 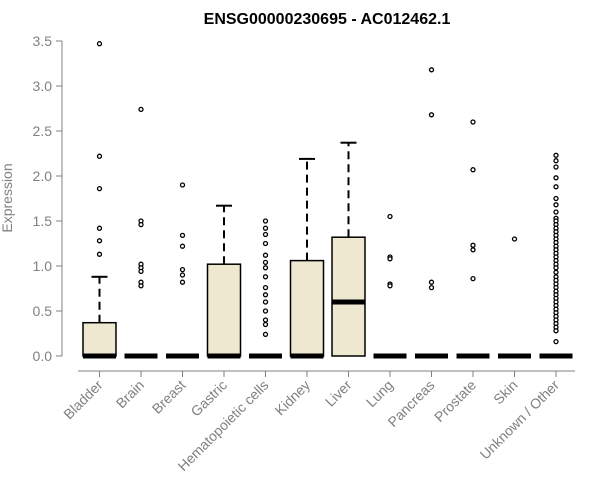 I want to click on y-tick-label: 2.5, so click(x=43, y=131).